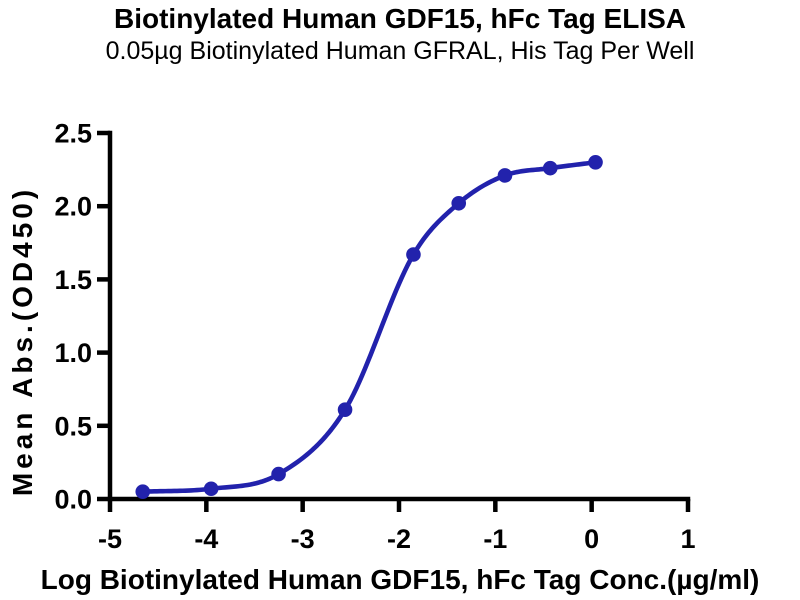  Describe the element at coordinates (206, 539) in the screenshot. I see `x-tick-label: -4` at that location.